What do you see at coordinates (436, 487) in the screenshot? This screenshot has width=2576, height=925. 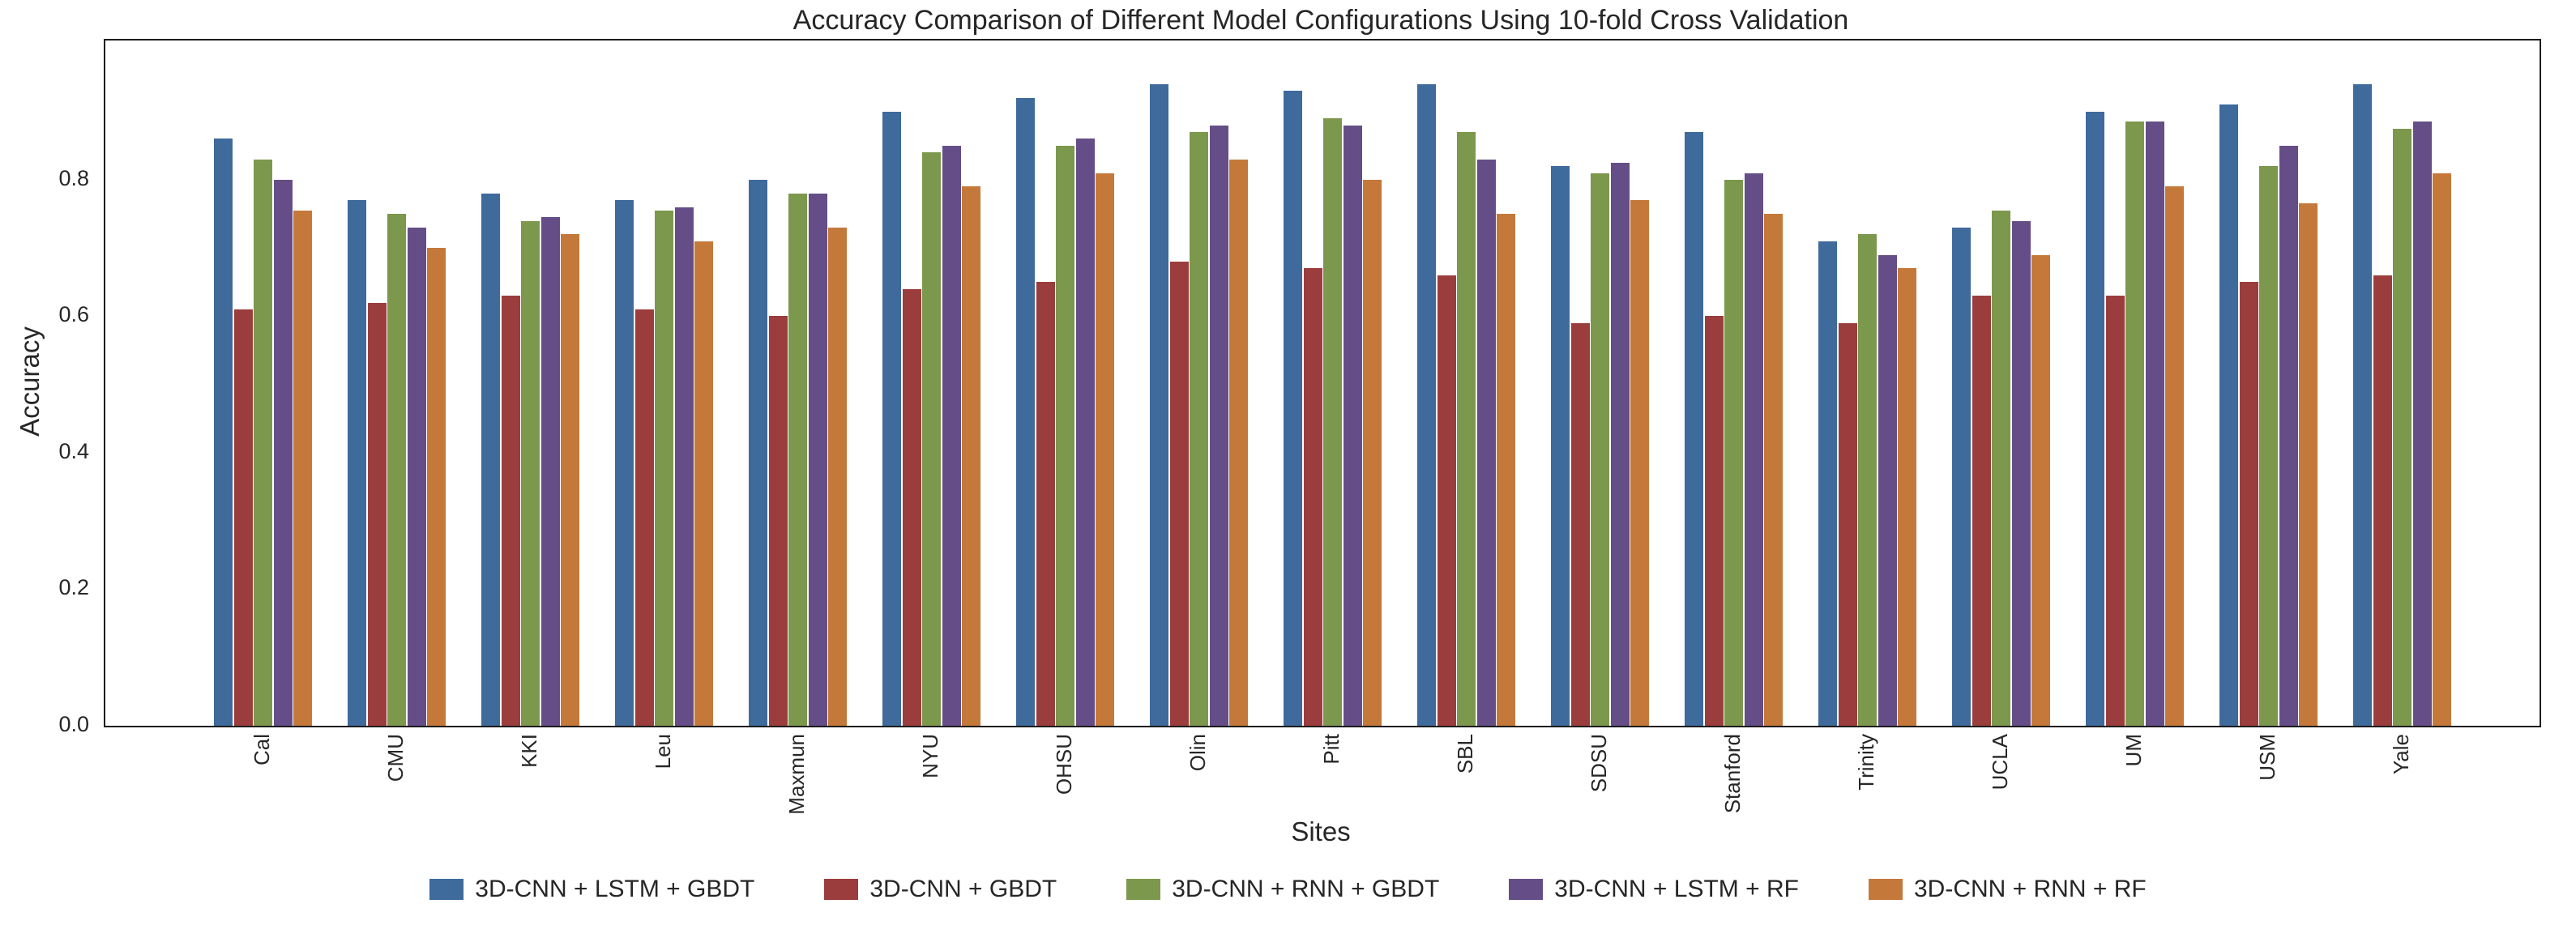 I see `bar-CMU-3D-CNN-RNN-RF` at bounding box center [436, 487].